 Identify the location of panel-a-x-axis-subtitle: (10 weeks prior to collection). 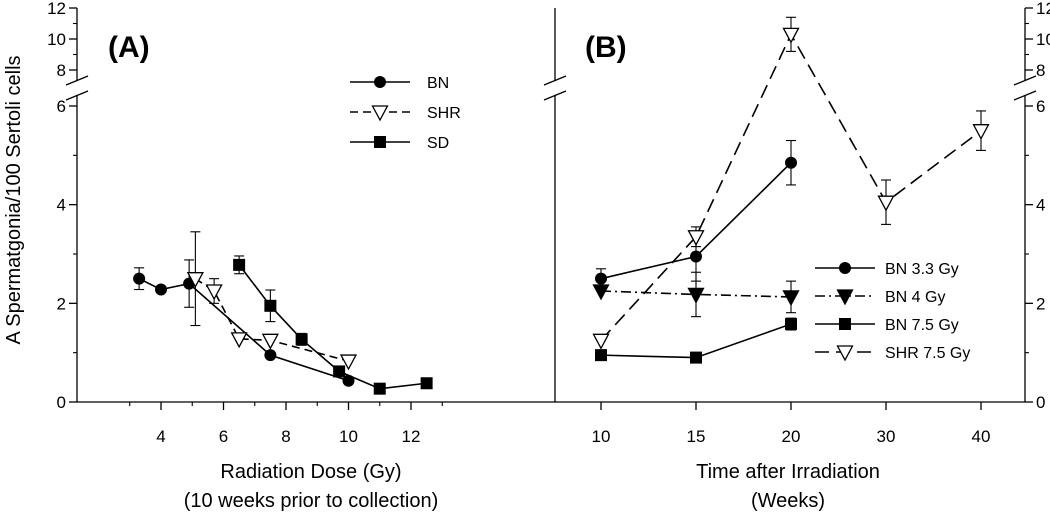
(311, 501).